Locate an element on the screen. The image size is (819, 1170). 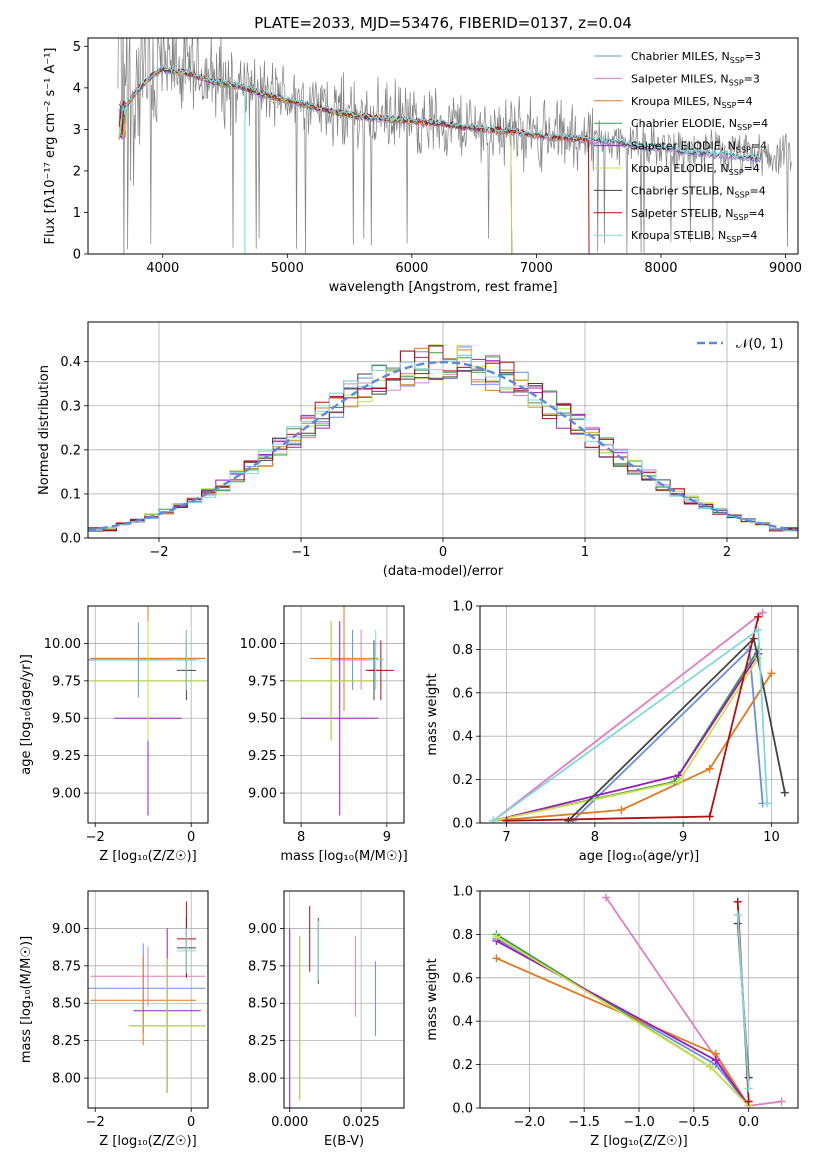
legend-entry-name: Kroupa MILES, N is located at coordinates (676, 101).